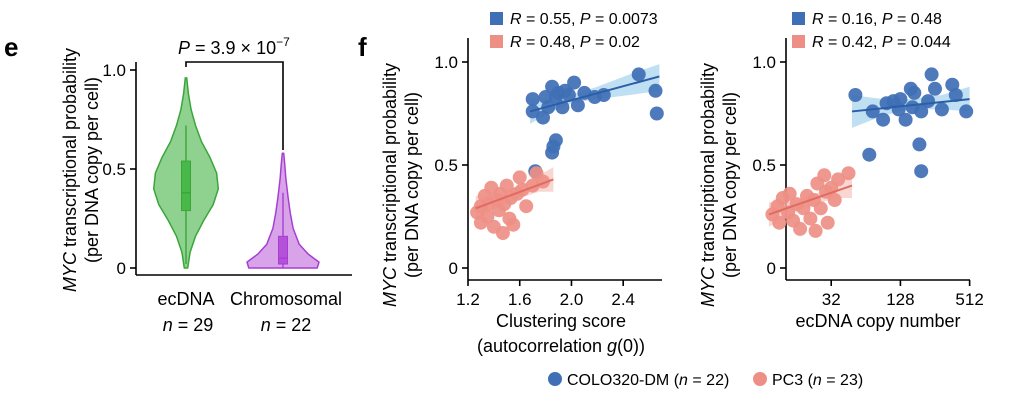 This screenshot has width=1015, height=403. What do you see at coordinates (186, 186) in the screenshot?
I see `box-ecdna` at bounding box center [186, 186].